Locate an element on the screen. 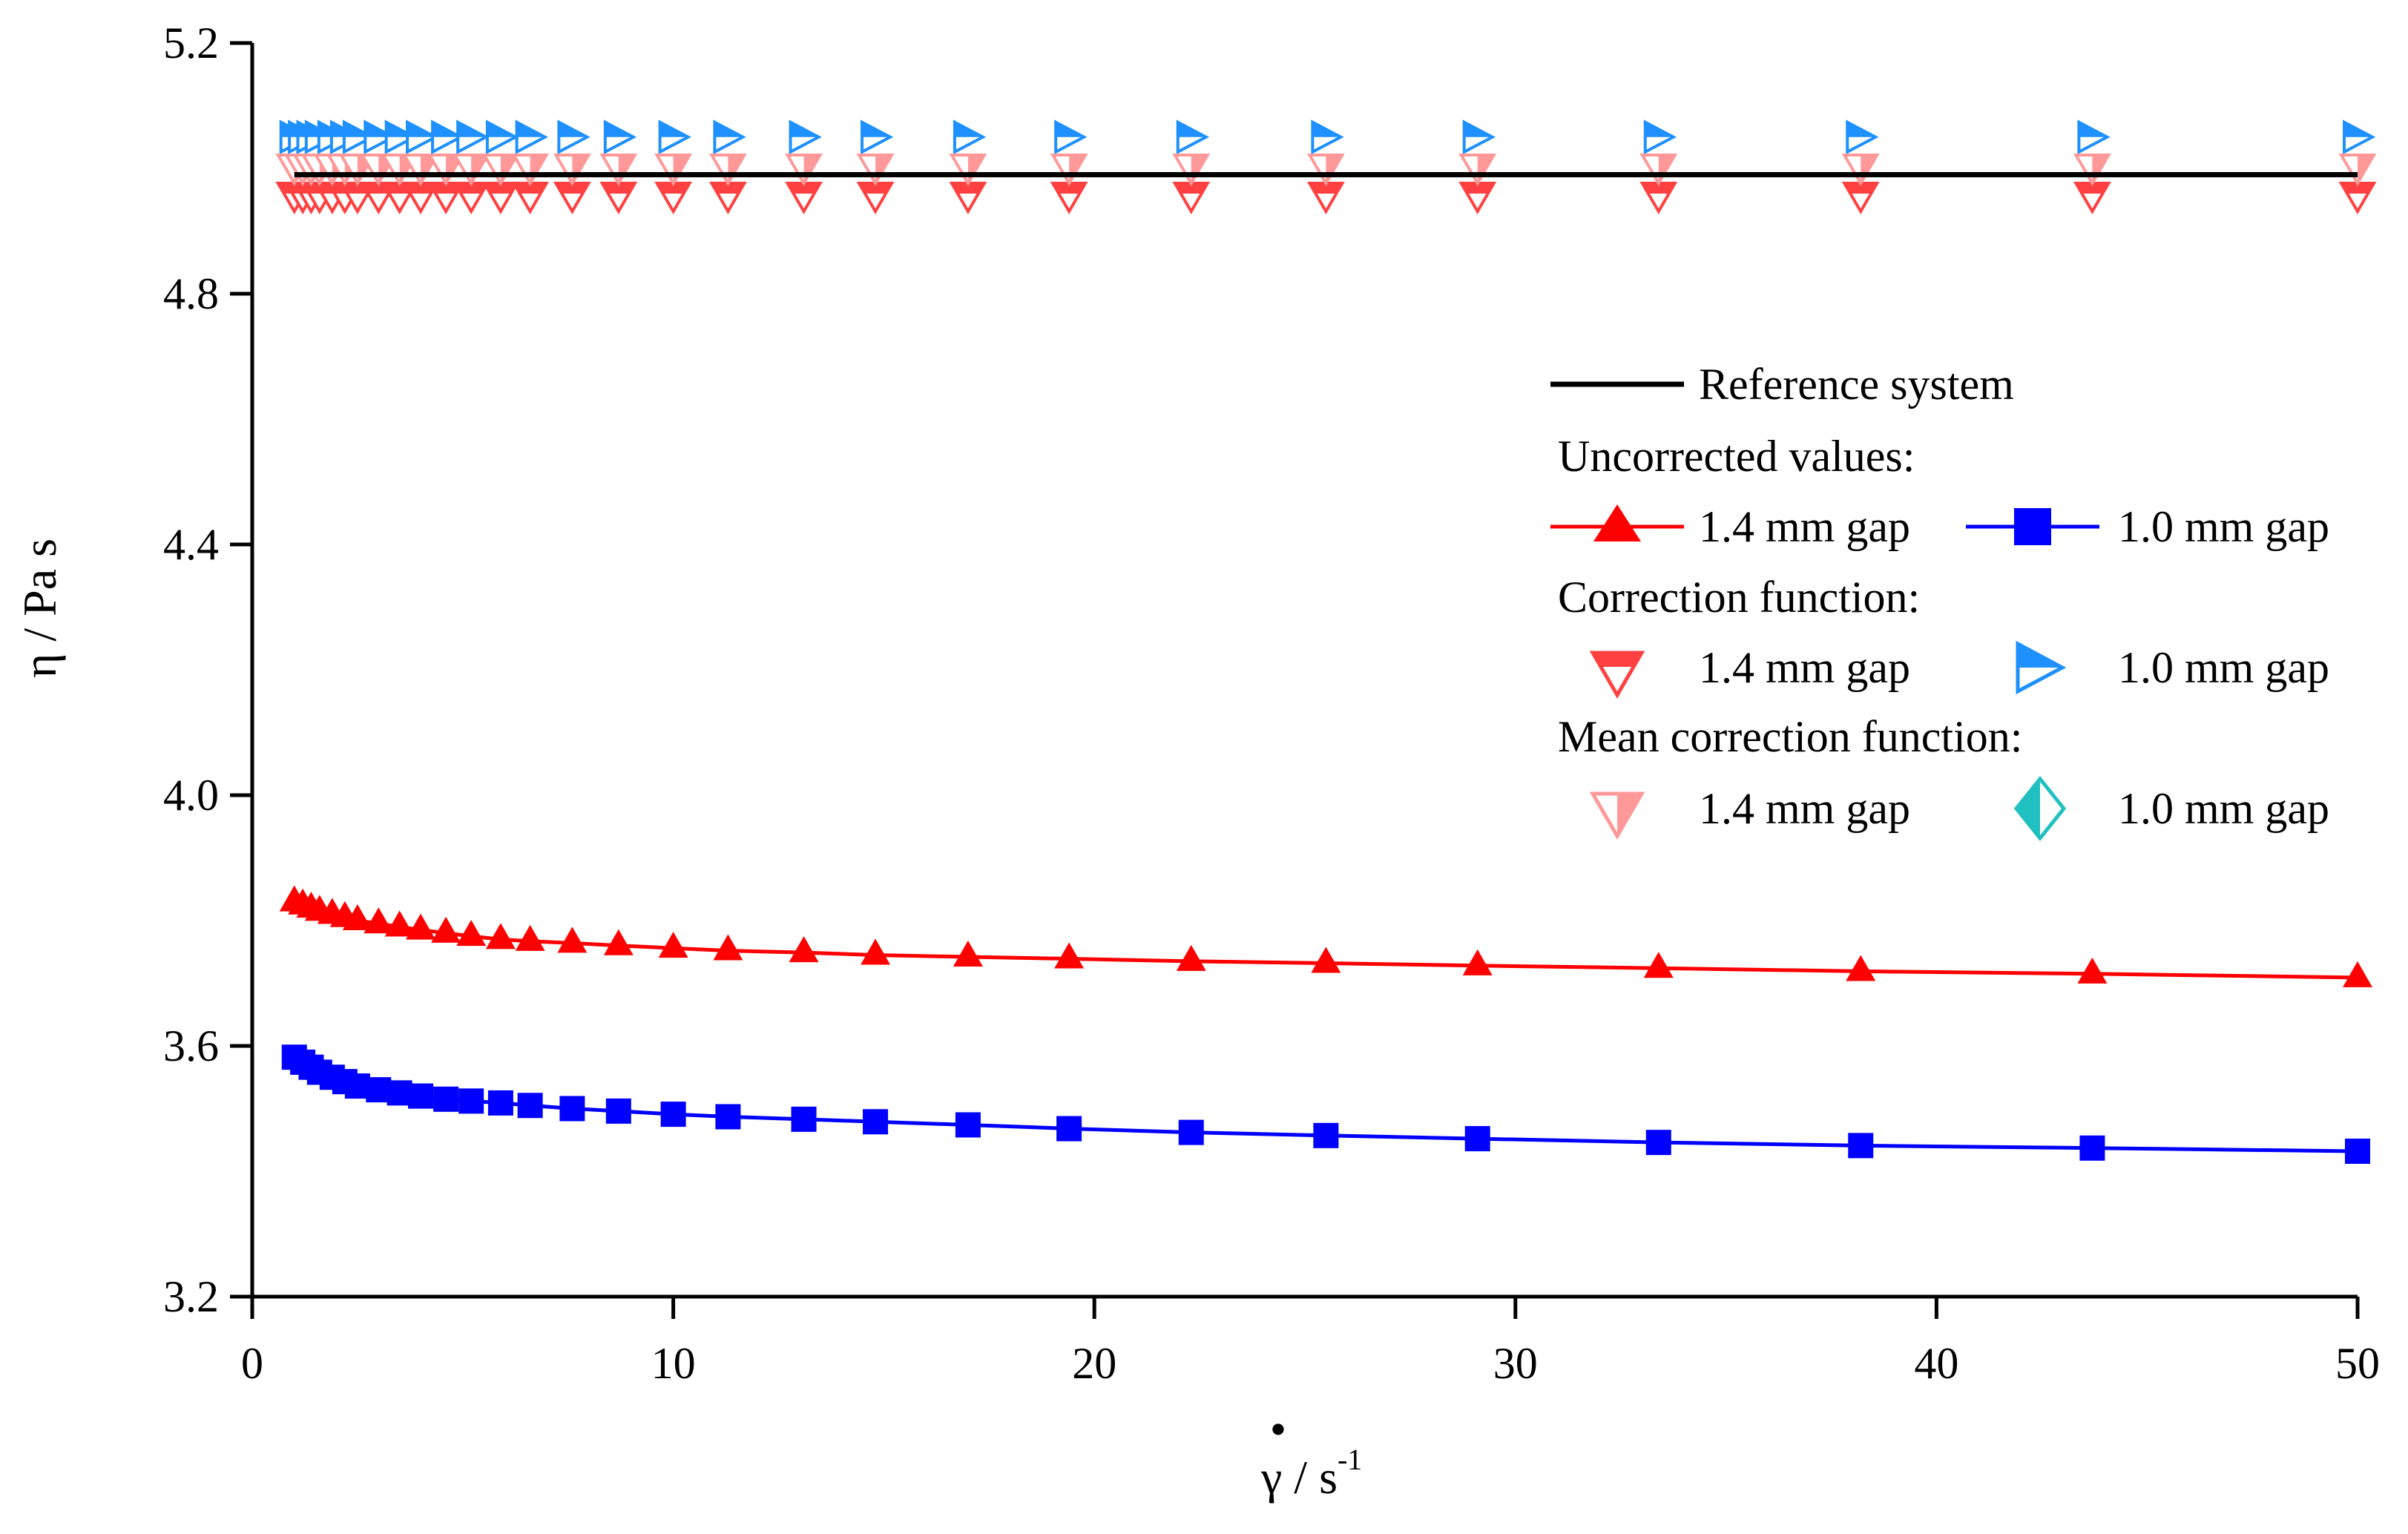  legend-marker-blue-square is located at coordinates (2032, 526).